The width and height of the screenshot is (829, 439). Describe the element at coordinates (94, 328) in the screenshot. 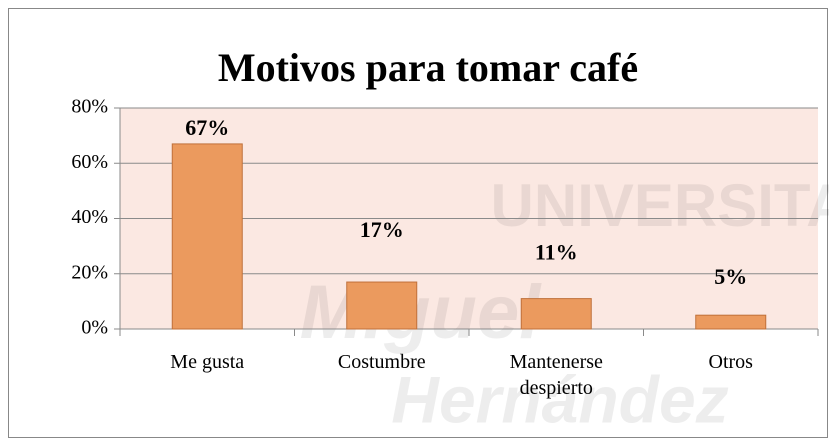

I see `y-tick-label: 0%` at that location.